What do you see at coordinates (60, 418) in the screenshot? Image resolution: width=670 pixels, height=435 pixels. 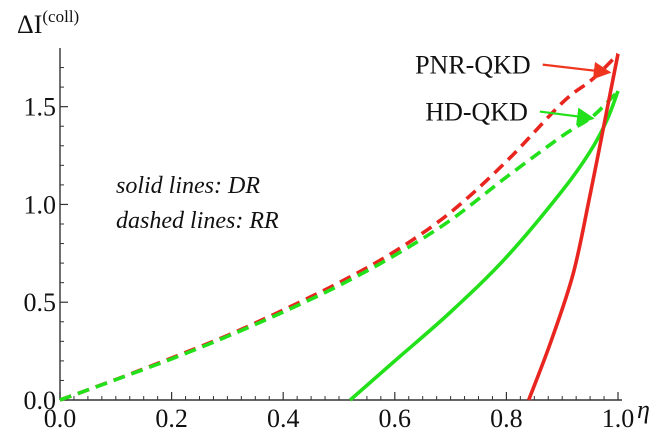 I see `x-tick-label: 0.0` at bounding box center [60, 418].